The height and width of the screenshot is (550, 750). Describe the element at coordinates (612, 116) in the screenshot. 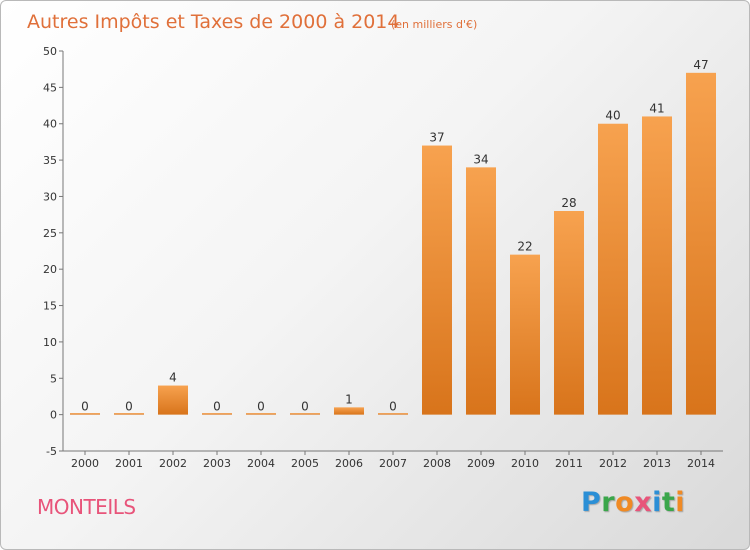

I see `data-label: 40` at that location.